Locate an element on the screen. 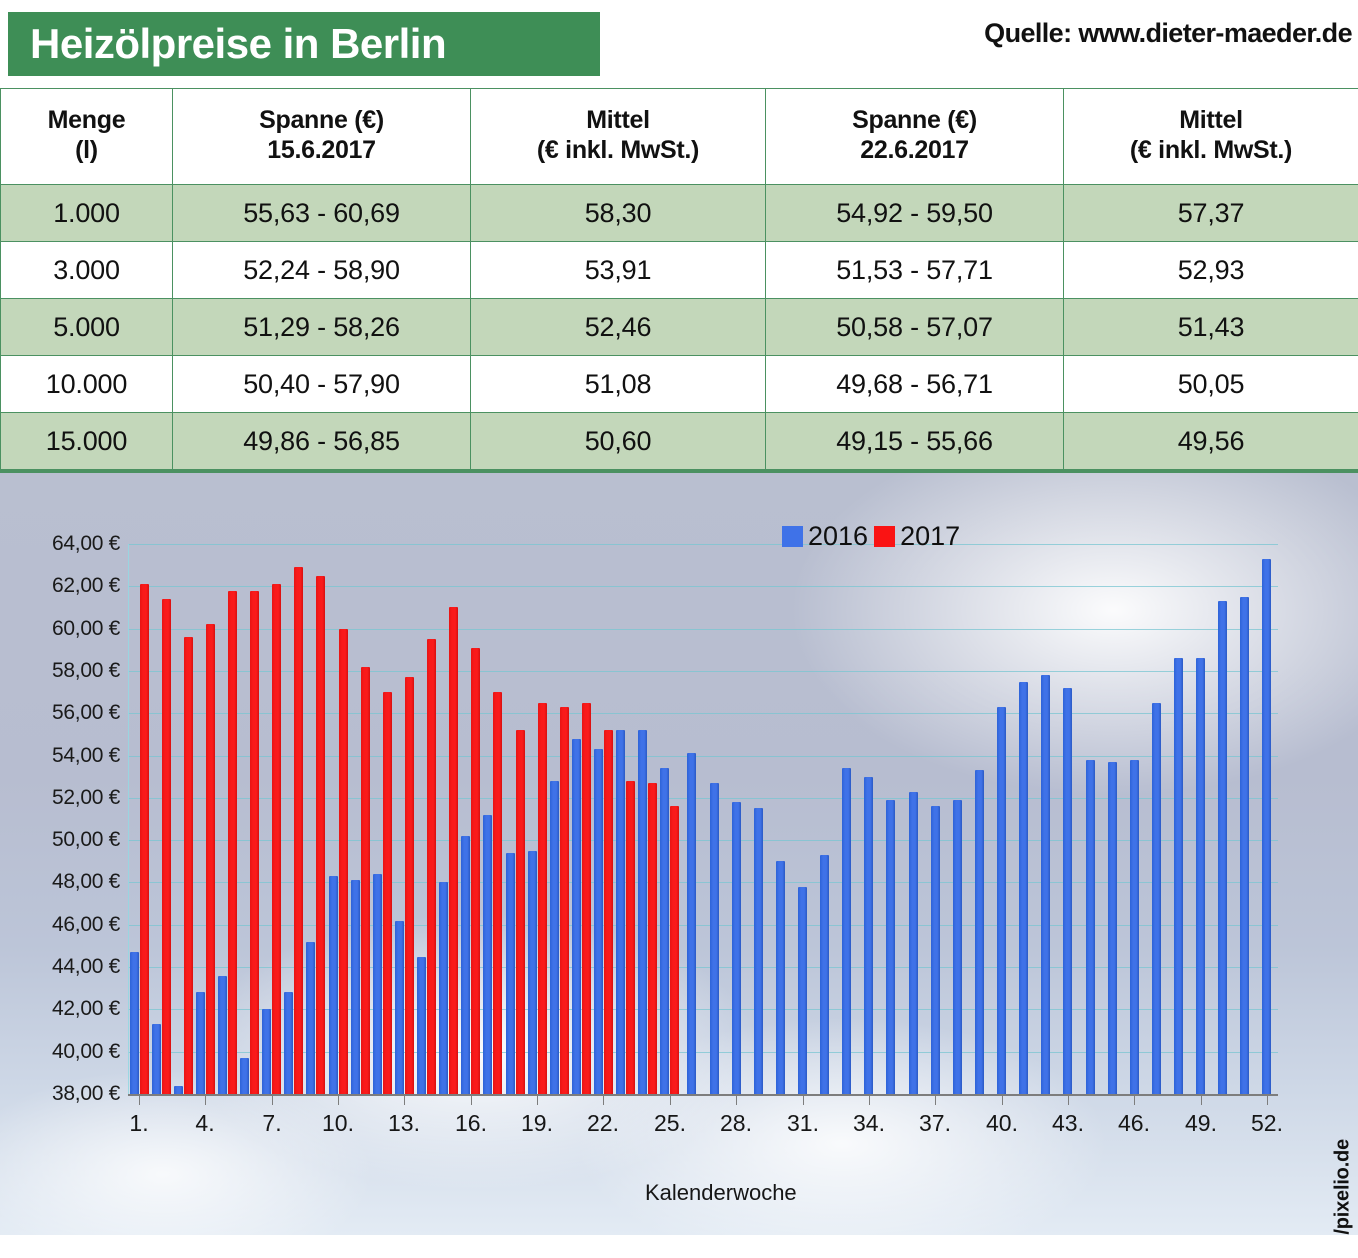 The height and width of the screenshot is (1258, 1358). header-line1: Spanne (€) is located at coordinates (914, 120).